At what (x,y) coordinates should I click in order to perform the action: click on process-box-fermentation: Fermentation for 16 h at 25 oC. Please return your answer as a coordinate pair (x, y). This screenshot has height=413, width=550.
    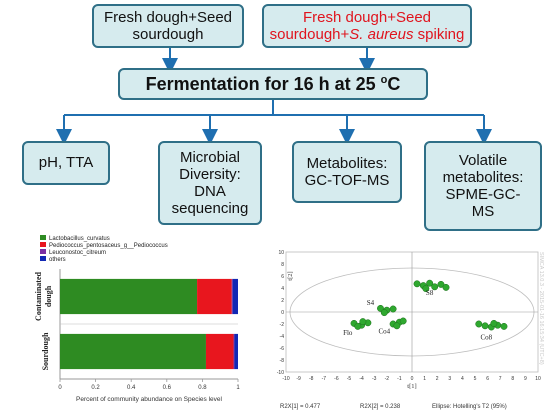
    Looking at the image, I should click on (273, 84).